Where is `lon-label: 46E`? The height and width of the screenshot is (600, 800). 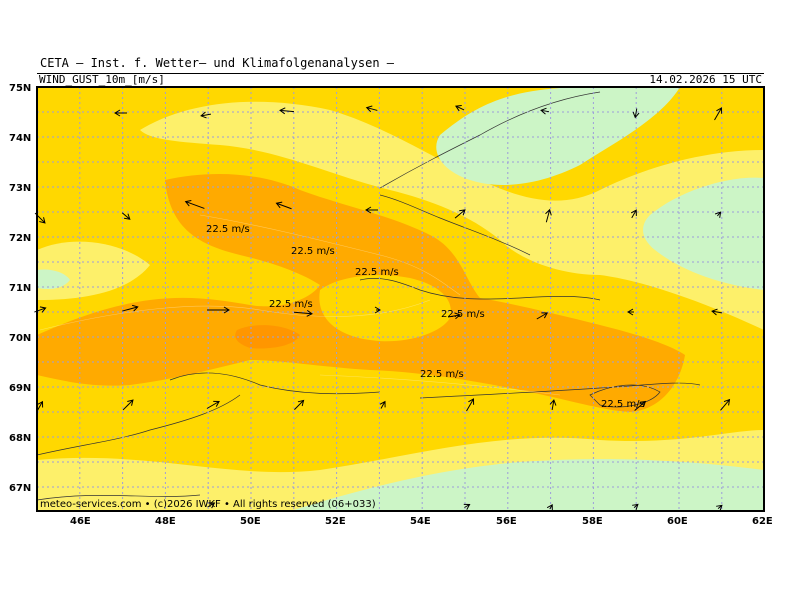
lon-label: 46E is located at coordinates (80, 521).